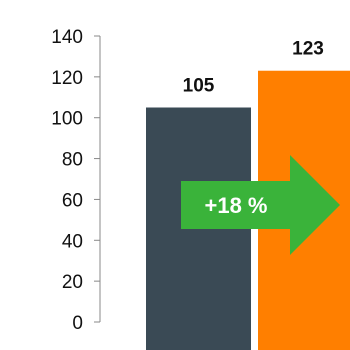  I want to click on y-axis-ticks: 0 20 40 60 80 100 120 140, so click(75, 180).